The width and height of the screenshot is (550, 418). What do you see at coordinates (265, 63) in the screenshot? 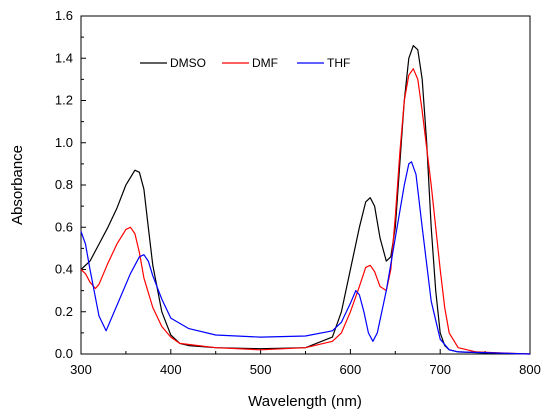
I see `legend-label-dmf: DMF` at bounding box center [265, 63].